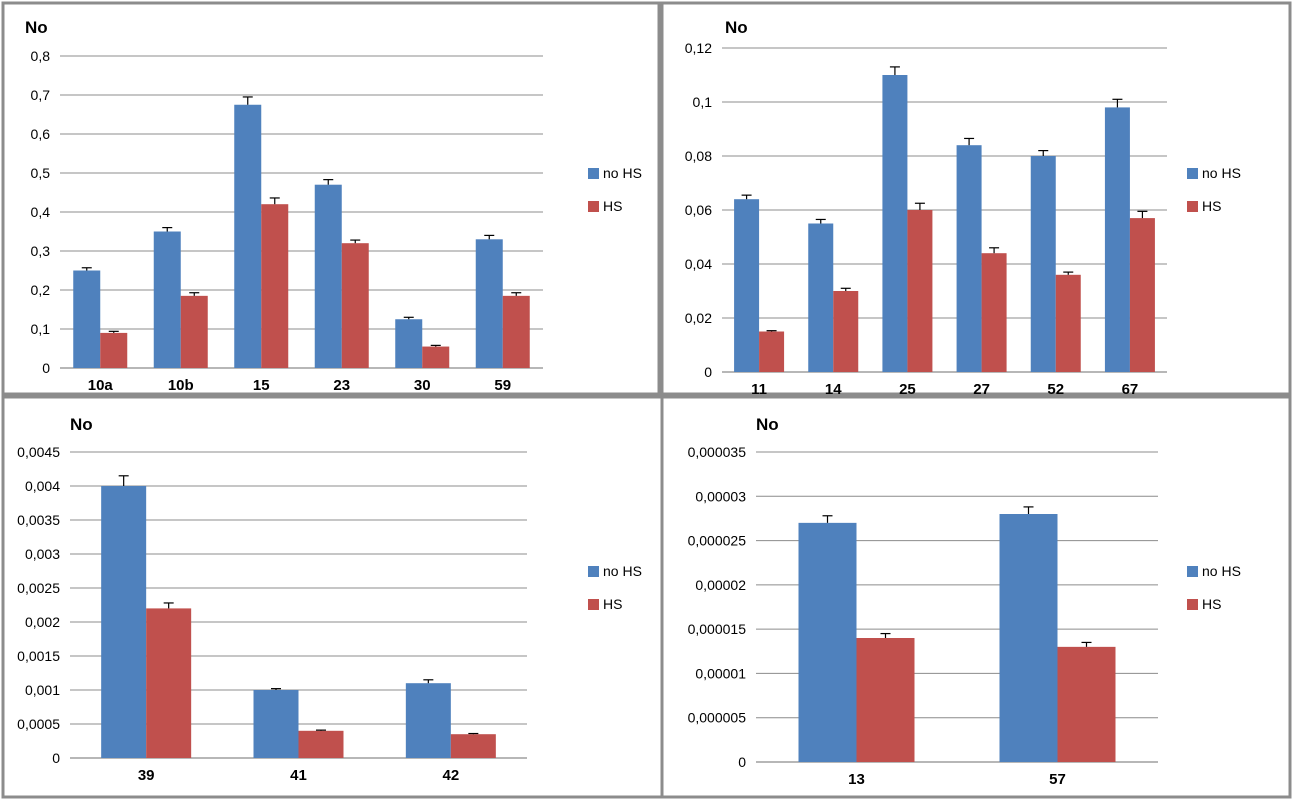 The width and height of the screenshot is (1294, 800). I want to click on y-tick-label: 0,000015, so click(717, 629).